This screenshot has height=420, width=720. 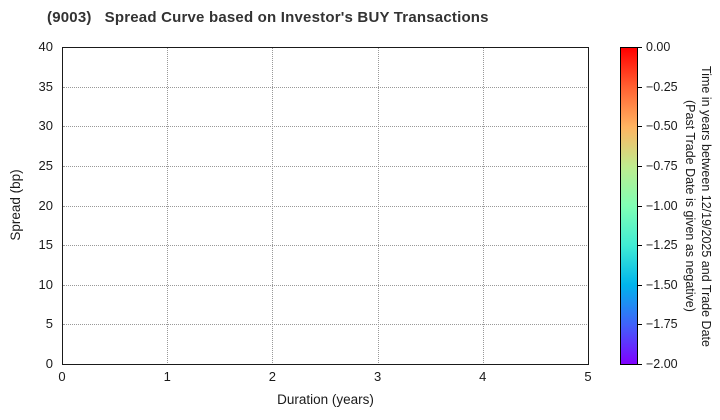 What do you see at coordinates (325, 399) in the screenshot?
I see `x-axis-label: Duration (years)` at bounding box center [325, 399].